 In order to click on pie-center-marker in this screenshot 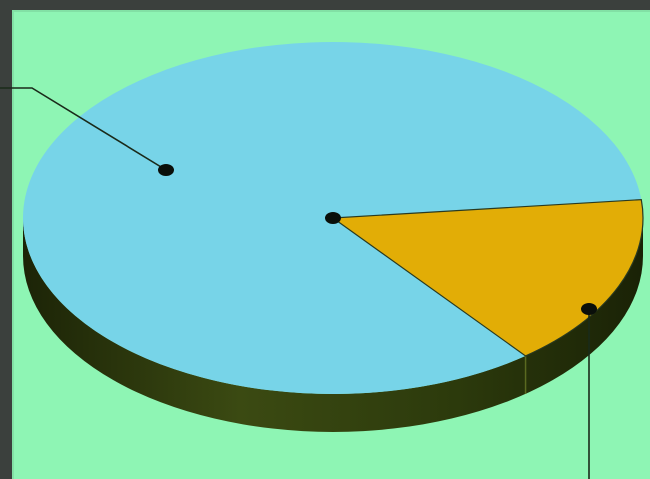, I will do `click(333, 218)`.